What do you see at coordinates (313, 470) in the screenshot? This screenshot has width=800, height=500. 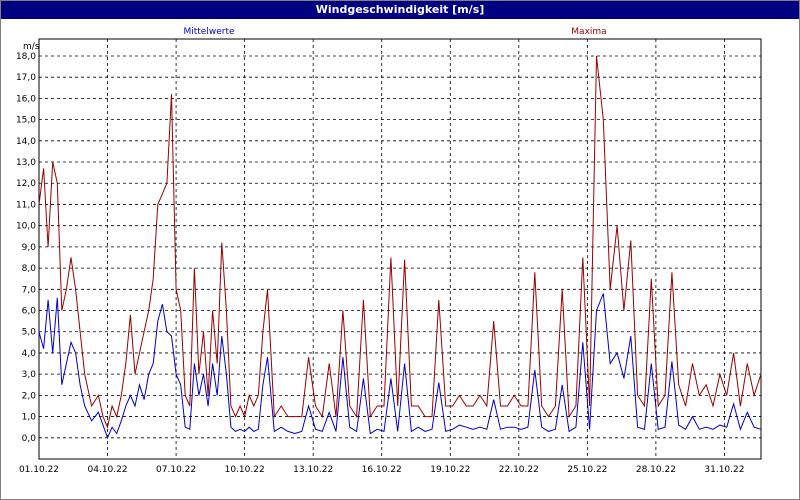 I see `x-tick-label: 13.10.22` at bounding box center [313, 470].